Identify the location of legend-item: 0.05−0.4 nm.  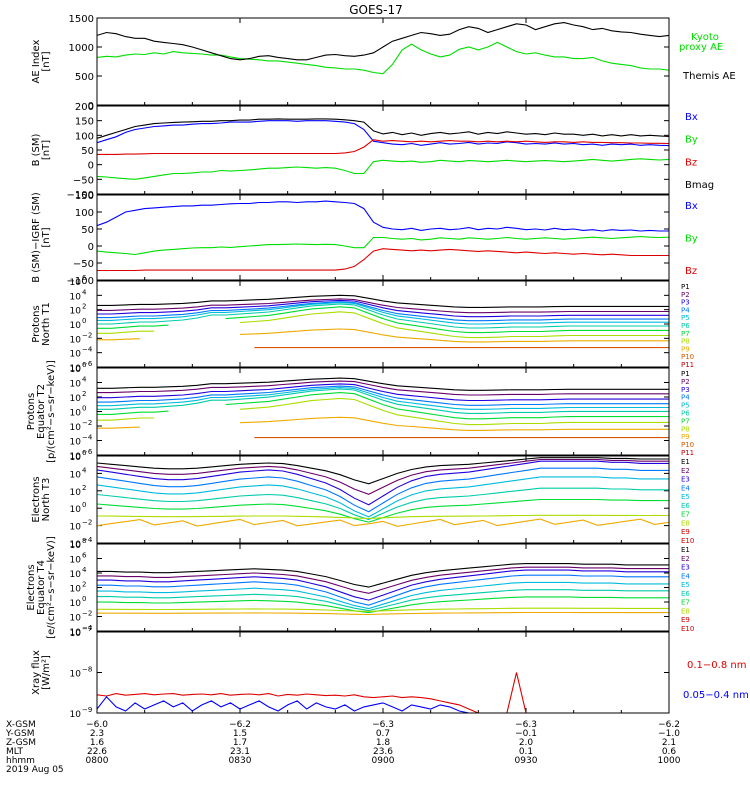
(716, 695).